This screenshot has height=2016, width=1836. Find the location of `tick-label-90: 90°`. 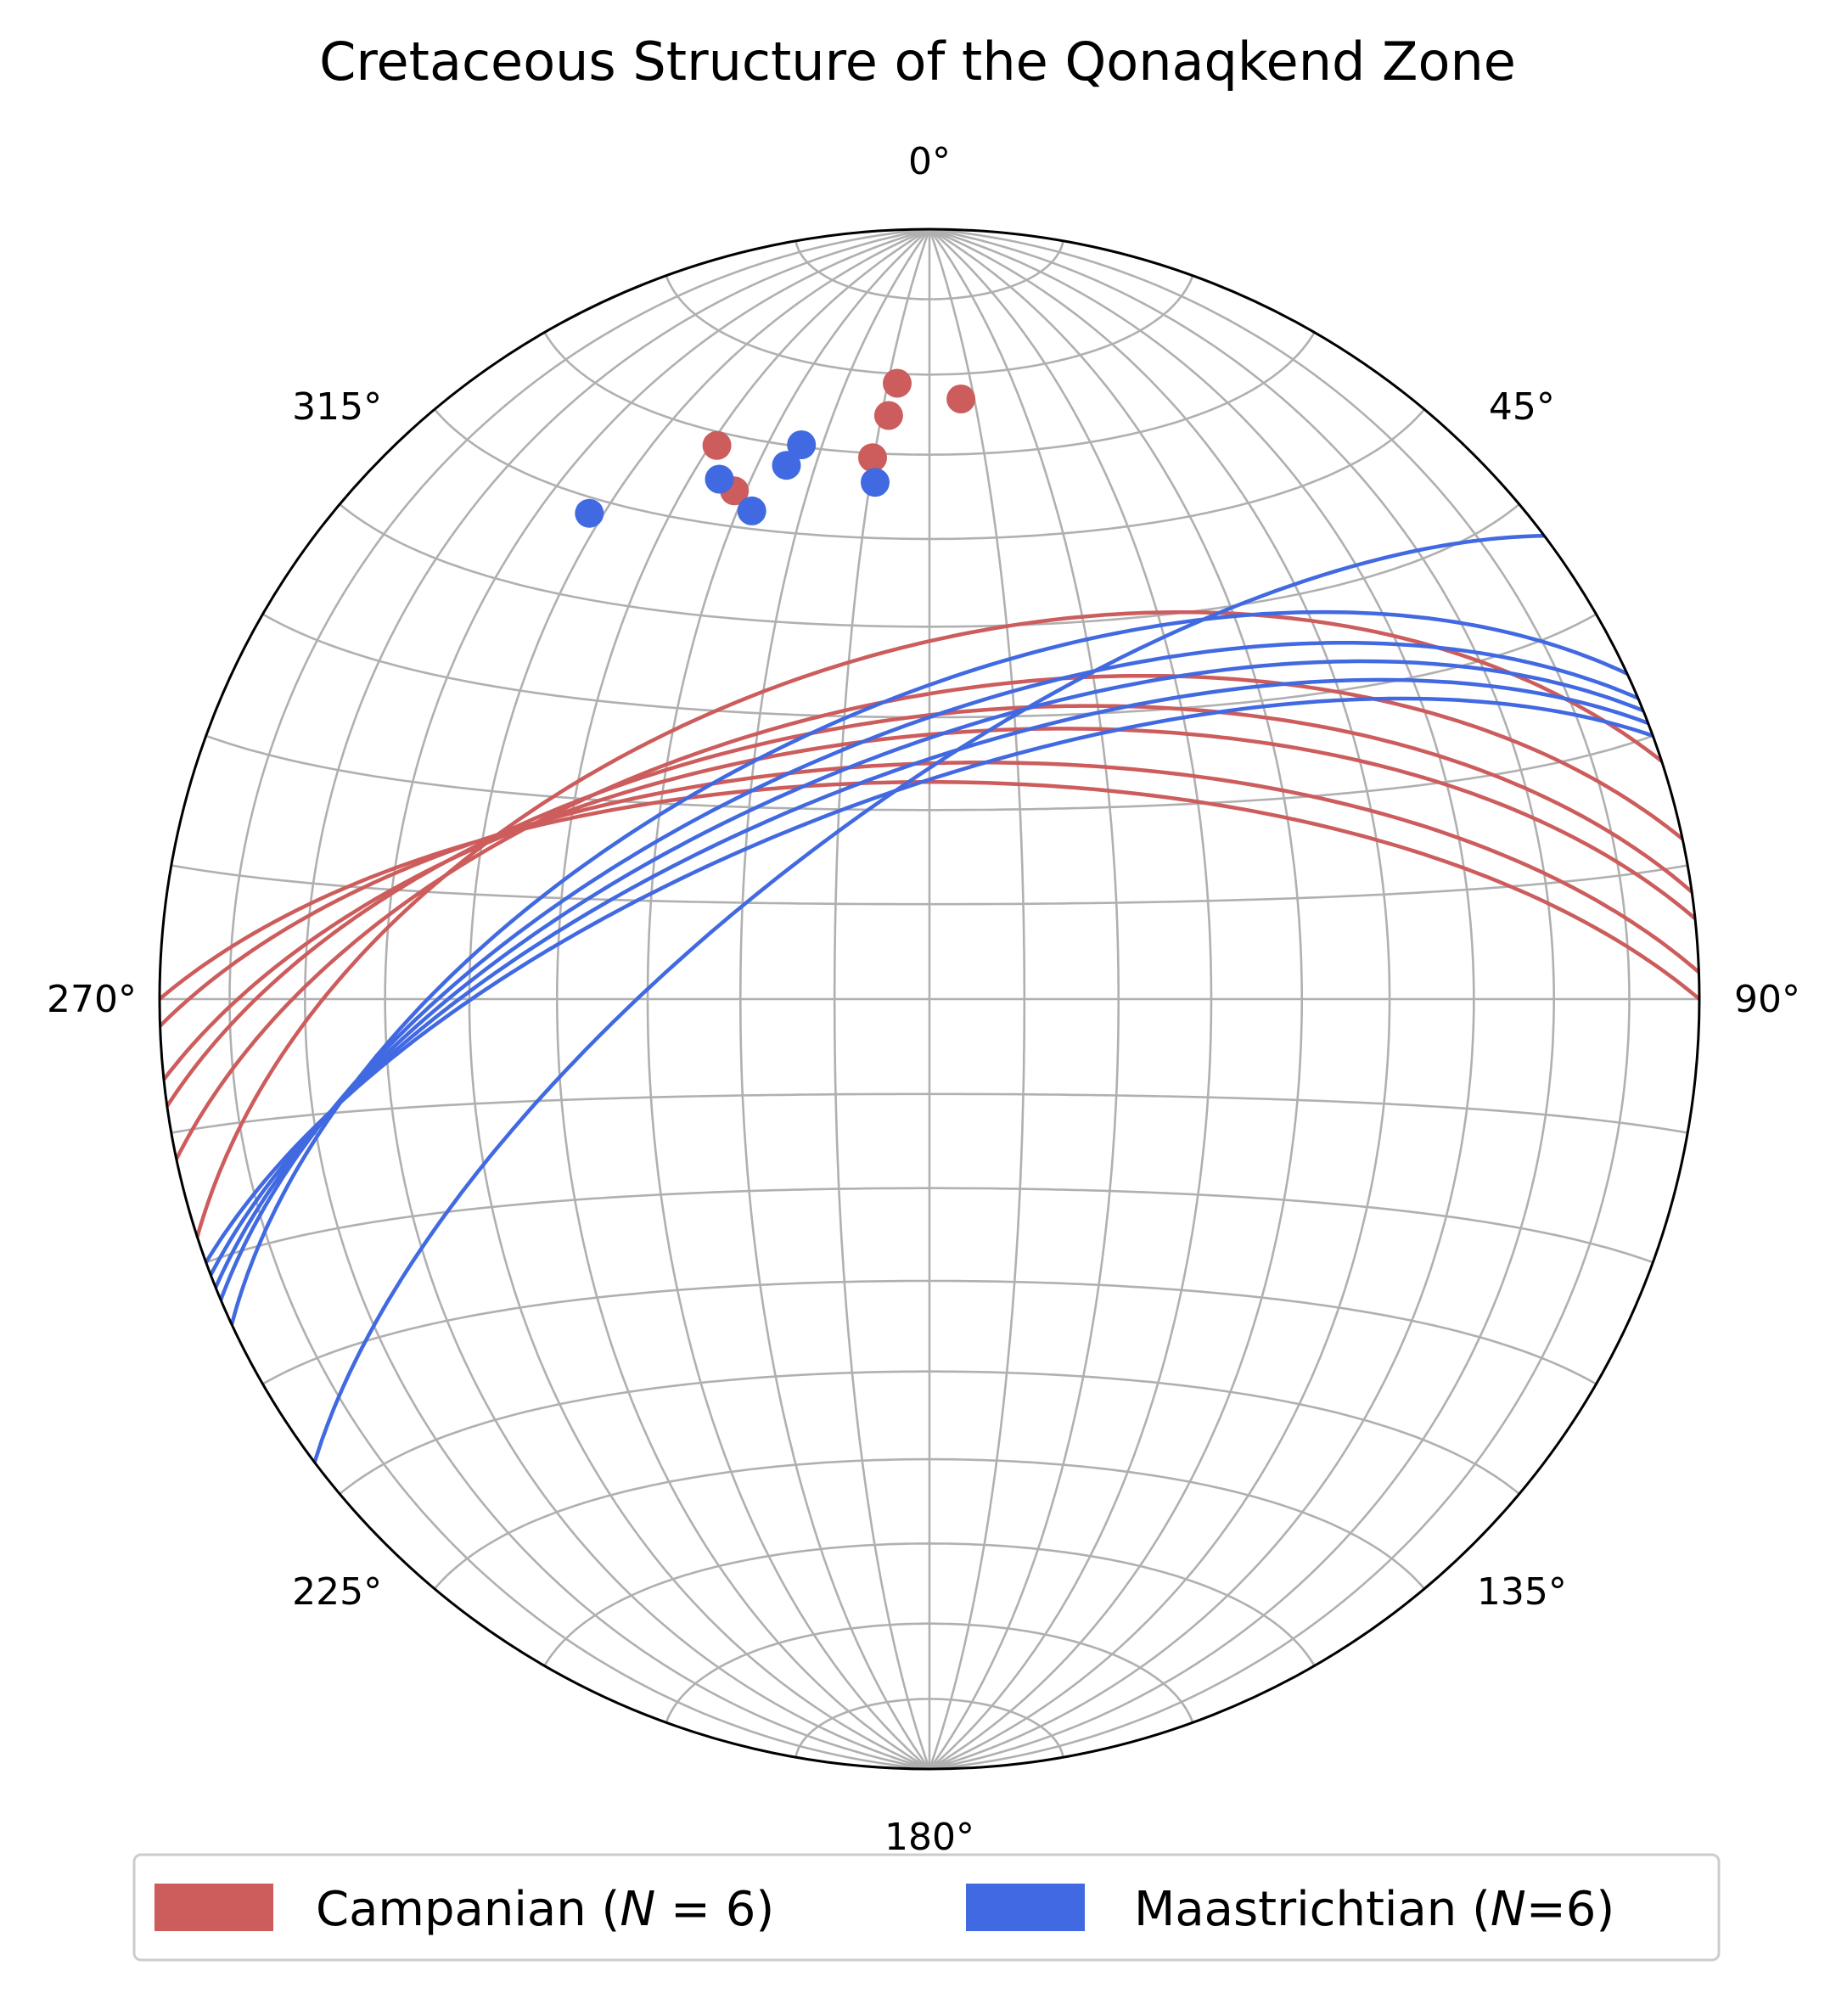

tick-label-90: 90° is located at coordinates (1767, 999).